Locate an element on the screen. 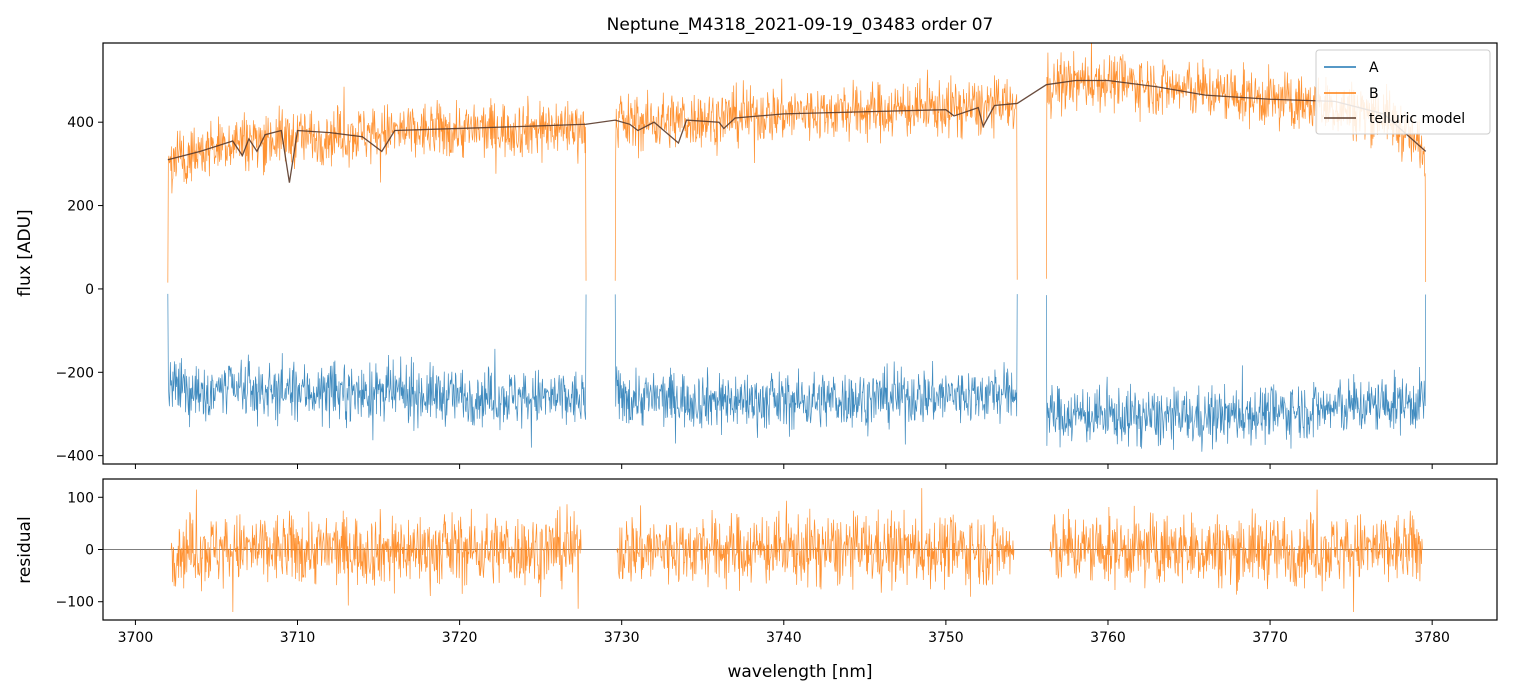  y-tick-label: −200 is located at coordinates (75, 373).